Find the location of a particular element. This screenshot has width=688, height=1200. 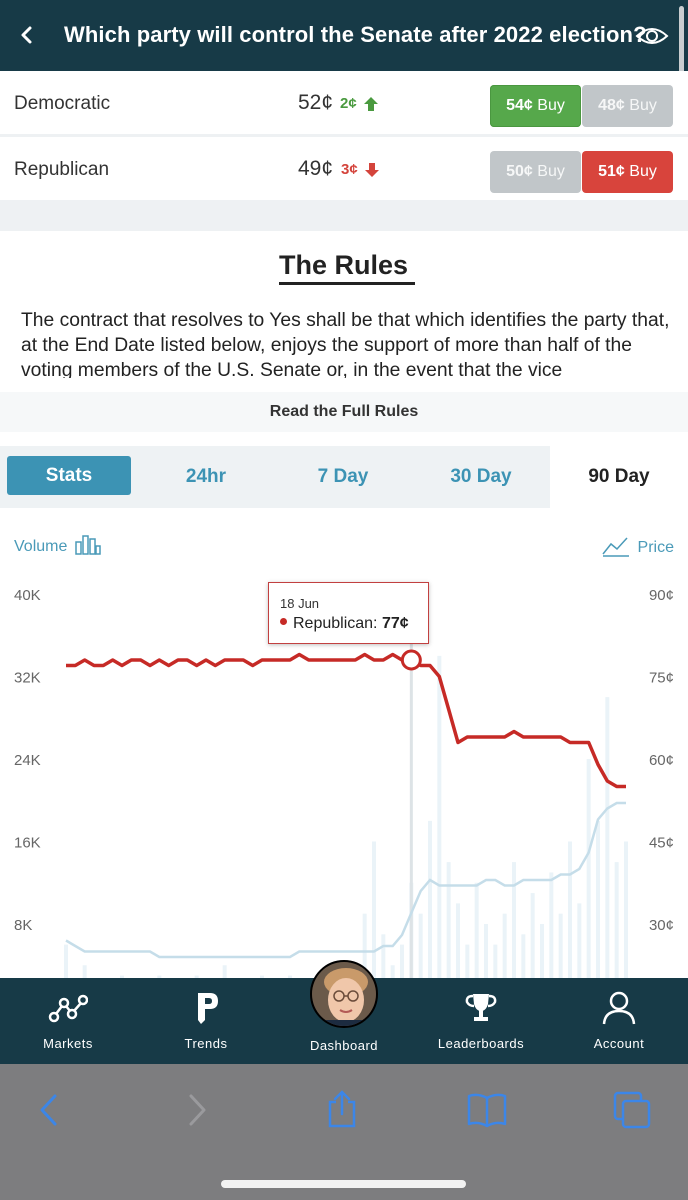

volume-legend: Volume is located at coordinates (58, 545).